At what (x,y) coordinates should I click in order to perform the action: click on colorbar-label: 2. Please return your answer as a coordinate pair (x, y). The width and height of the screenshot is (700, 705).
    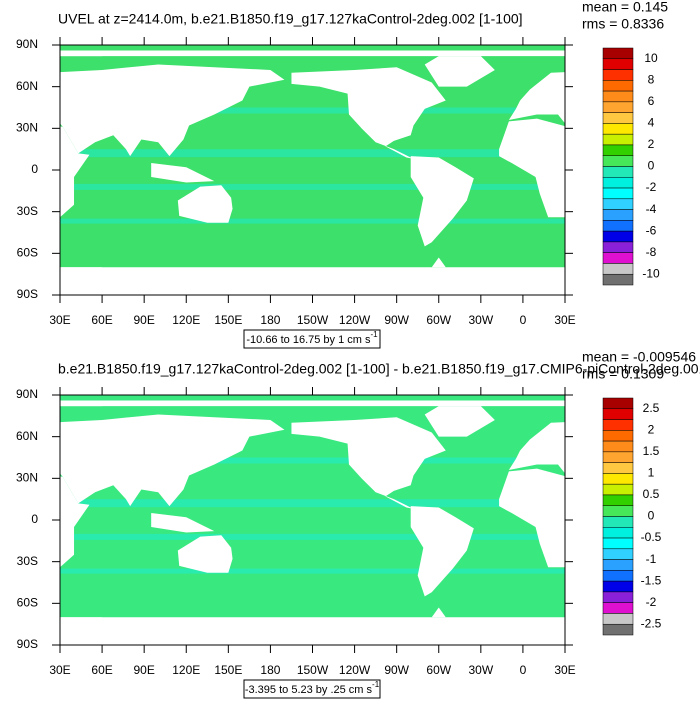
    Looking at the image, I should click on (651, 144).